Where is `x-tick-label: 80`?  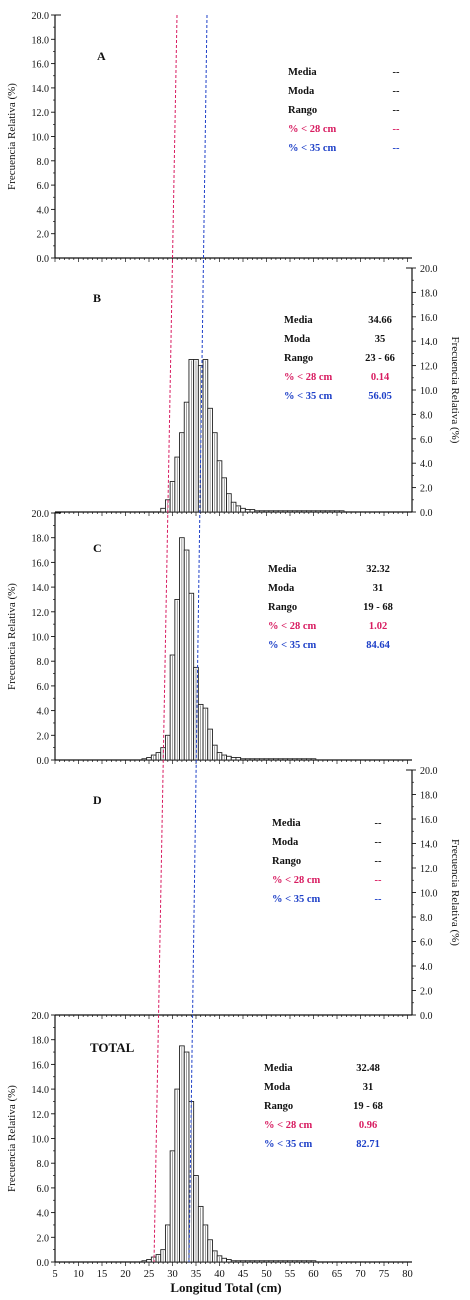 x-tick-label: 80 is located at coordinates (407, 1274).